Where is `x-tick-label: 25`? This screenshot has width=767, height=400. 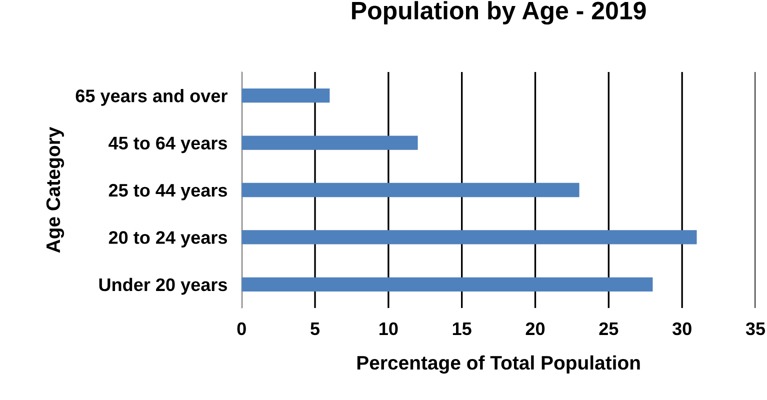
x-tick-label: 25 is located at coordinates (608, 329).